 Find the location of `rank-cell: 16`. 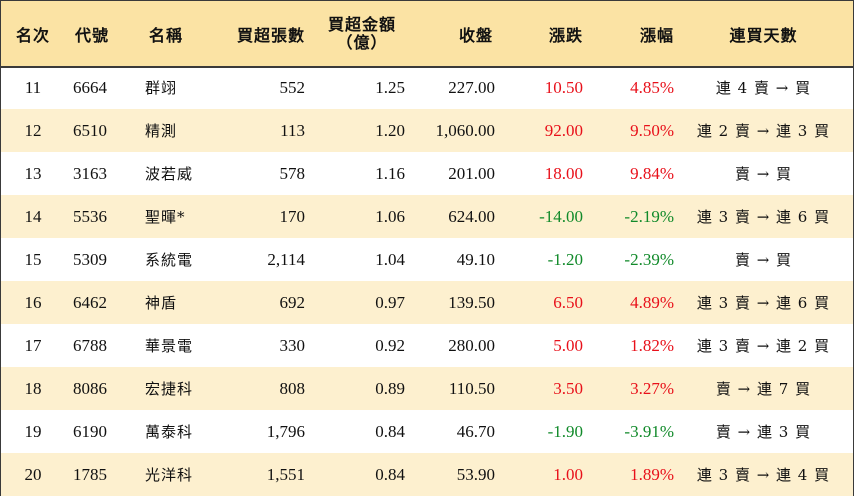

rank-cell: 16 is located at coordinates (33, 302).